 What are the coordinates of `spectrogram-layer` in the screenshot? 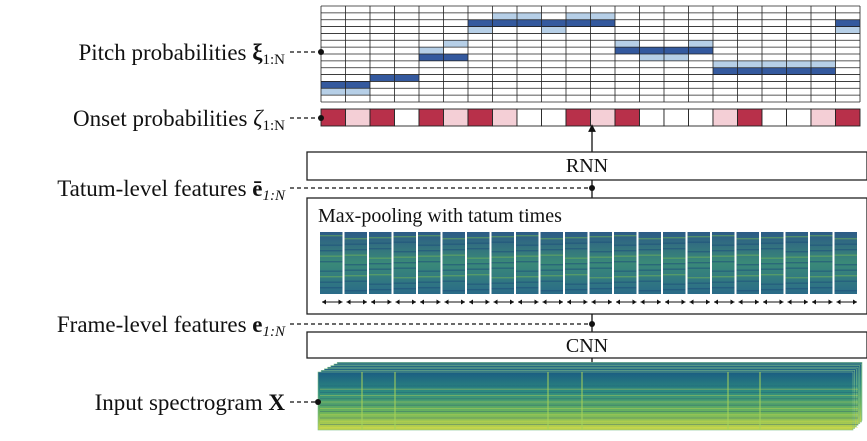 It's located at (585, 401).